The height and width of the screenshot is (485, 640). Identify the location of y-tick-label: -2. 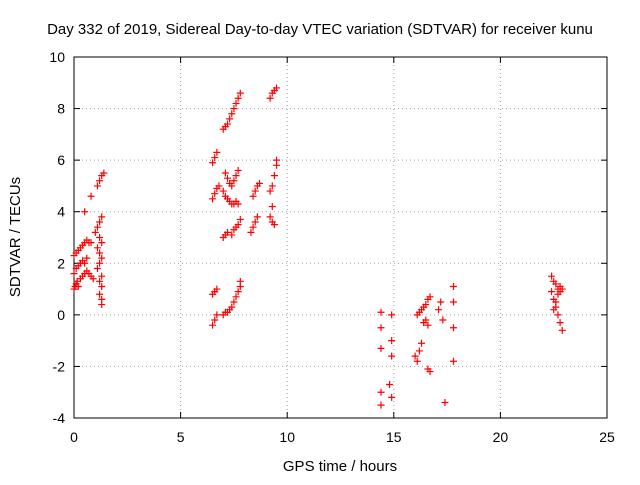
(59, 366).